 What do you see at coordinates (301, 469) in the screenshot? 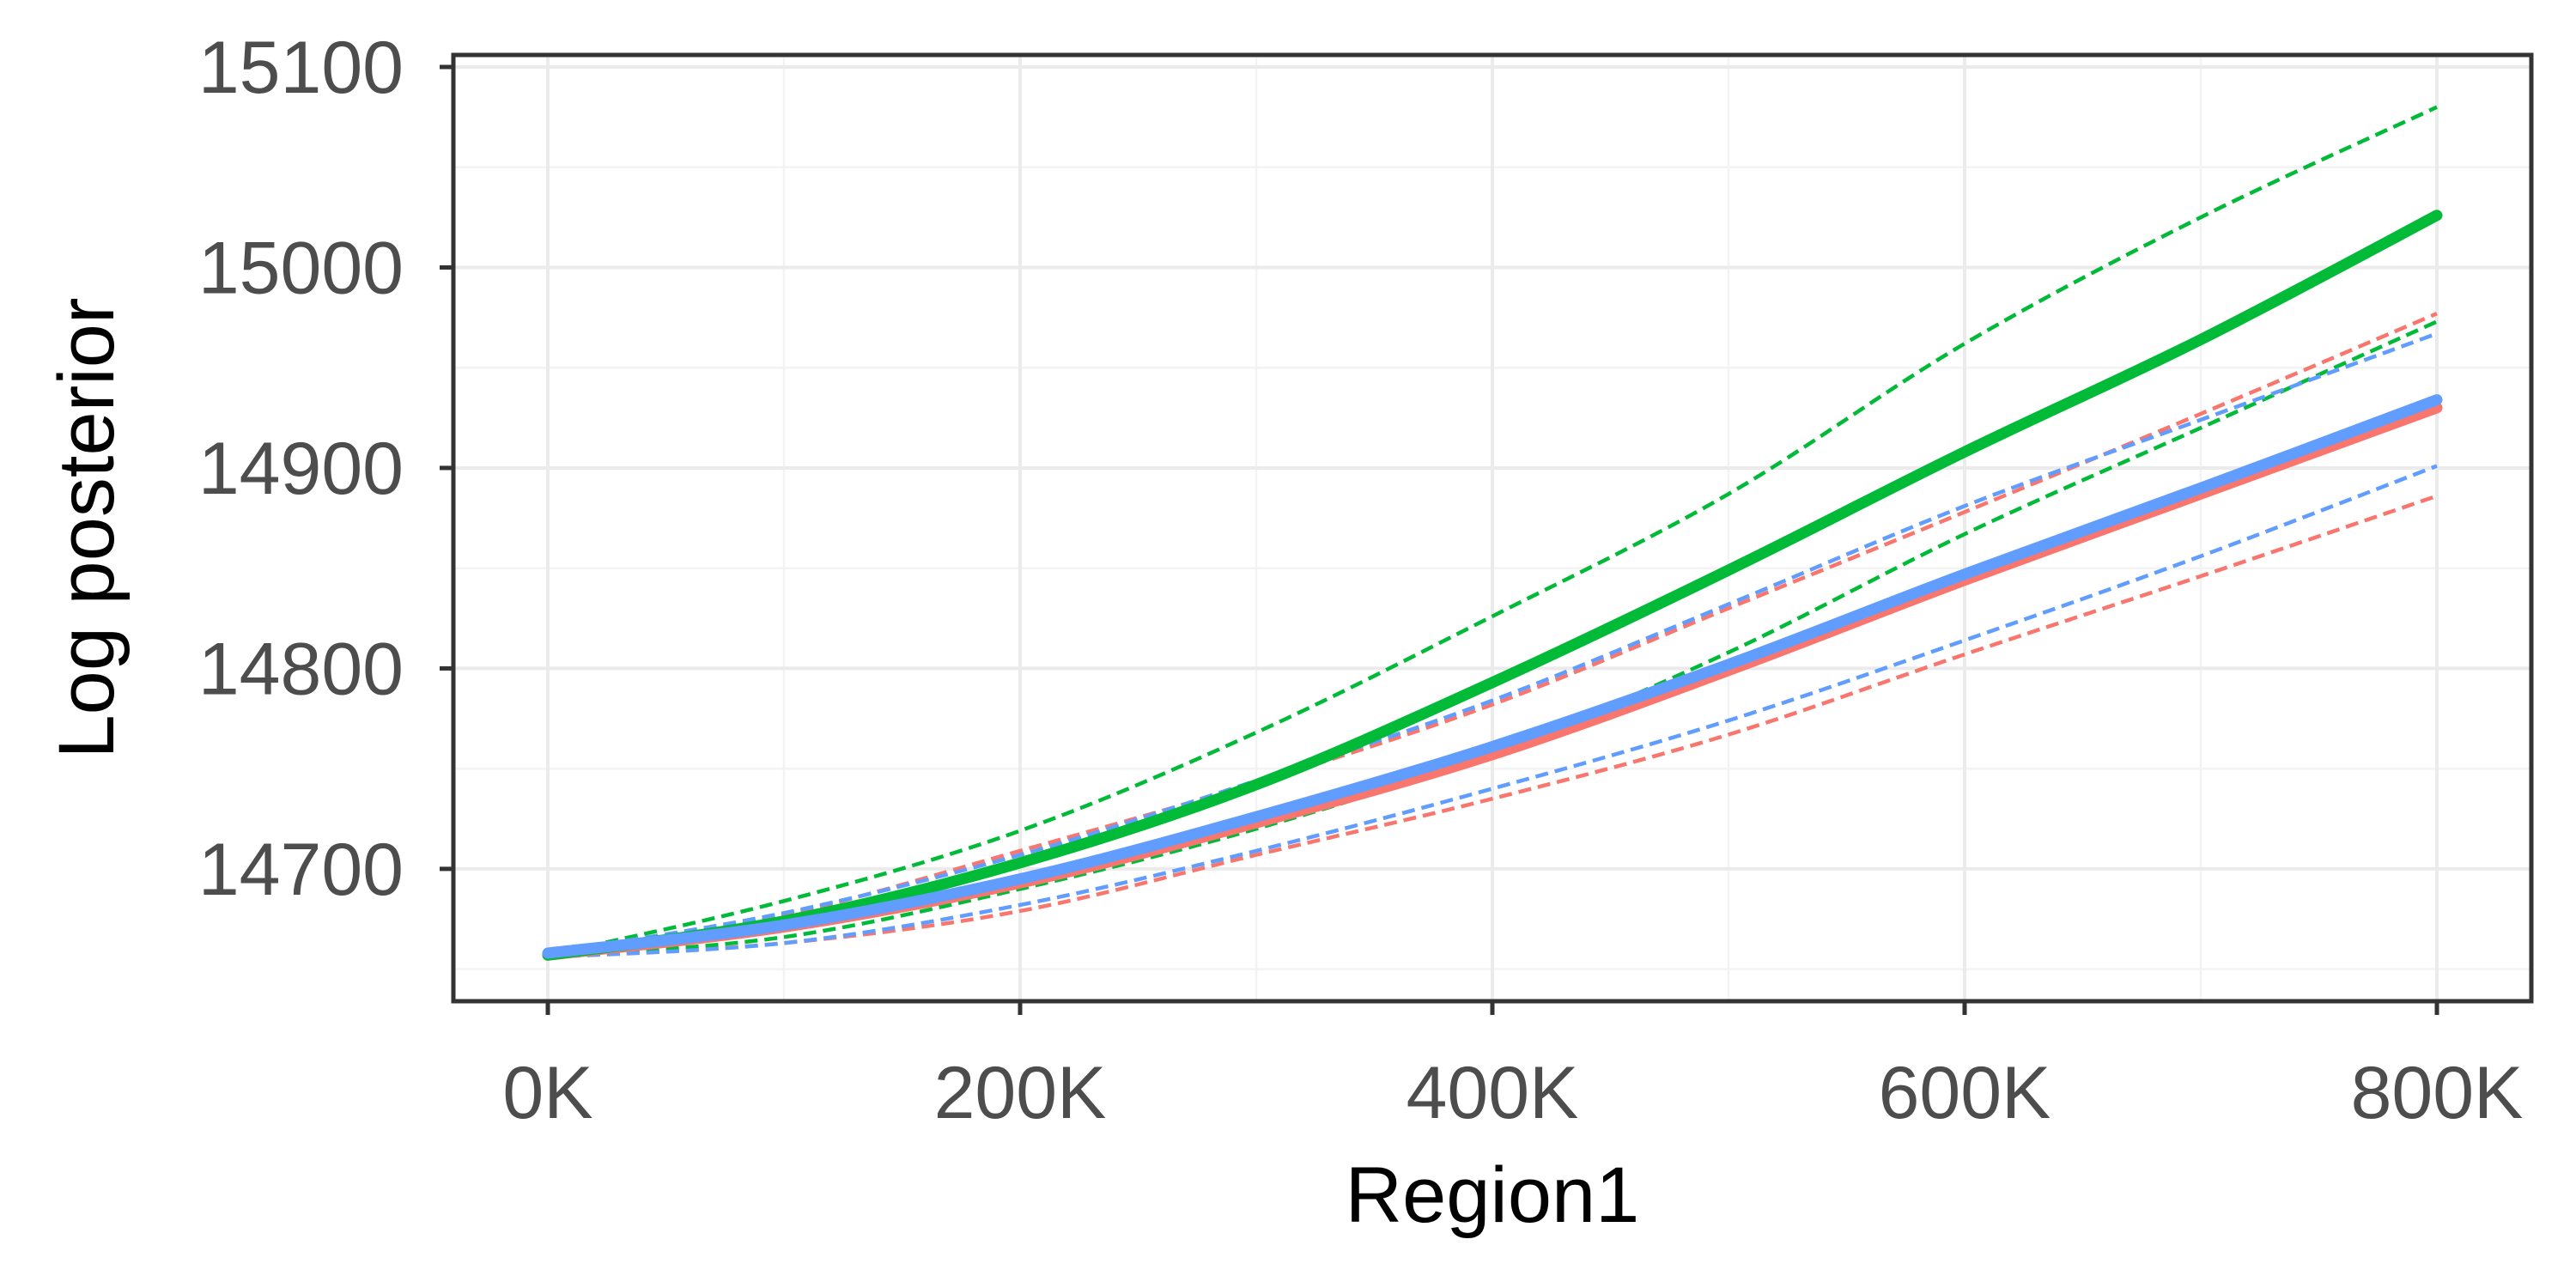
I see `y-tick-label: 14900` at bounding box center [301, 469].